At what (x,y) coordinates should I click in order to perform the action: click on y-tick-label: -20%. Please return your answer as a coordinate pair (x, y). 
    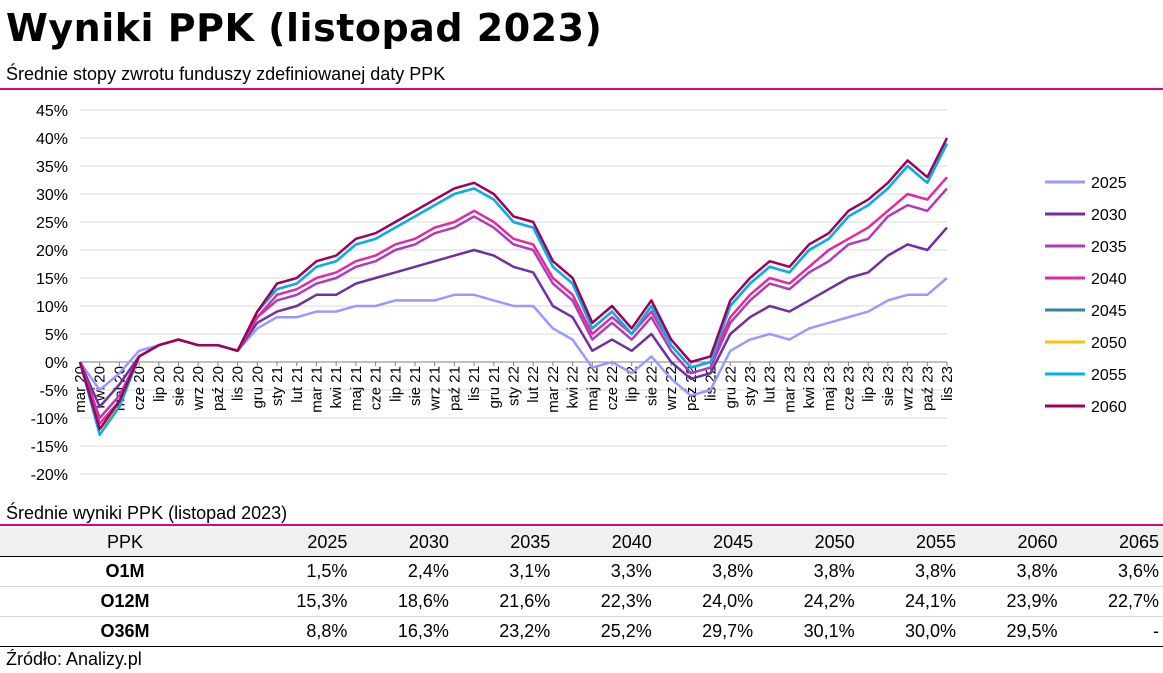
    Looking at the image, I should click on (49, 475).